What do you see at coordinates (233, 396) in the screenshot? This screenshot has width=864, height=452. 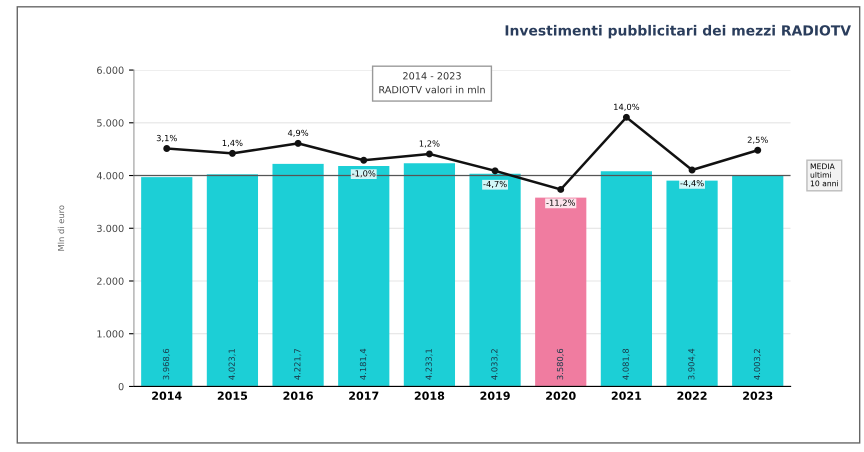 I see `x-tick-label: 2015` at bounding box center [233, 396].